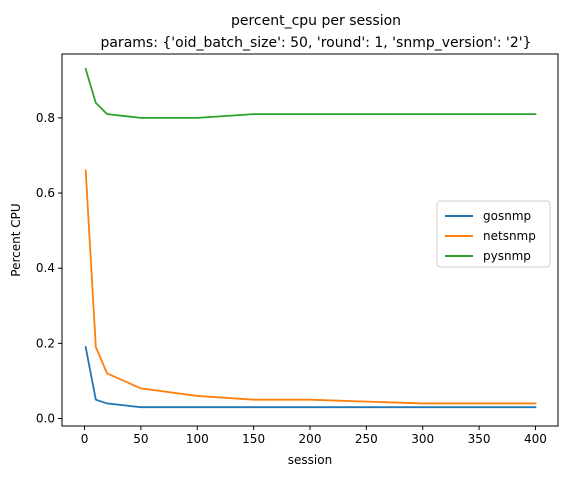  I want to click on legend-label-gosnmp: gosnmp, so click(507, 216).